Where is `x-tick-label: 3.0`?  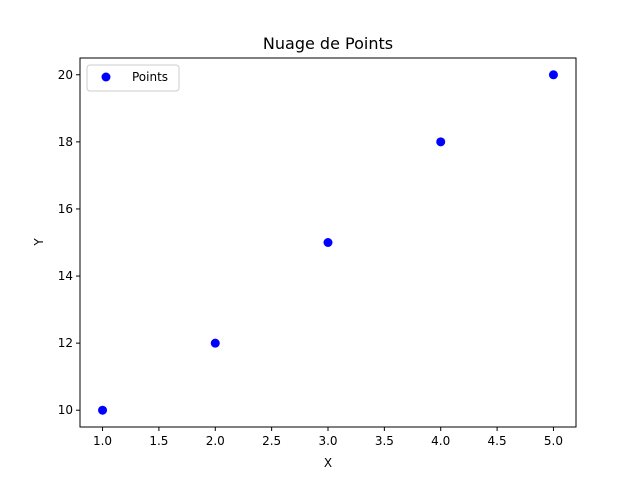
x-tick-label: 3.0 is located at coordinates (327, 441).